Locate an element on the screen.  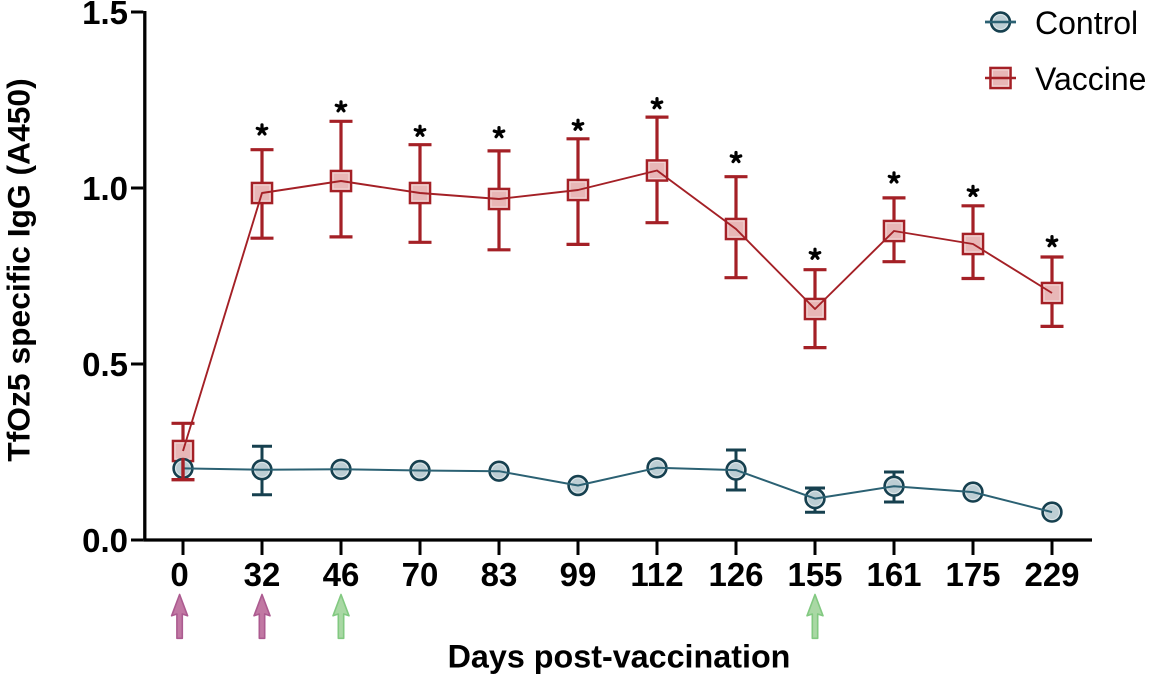
svg-text: 126 is located at coordinates (735, 574).